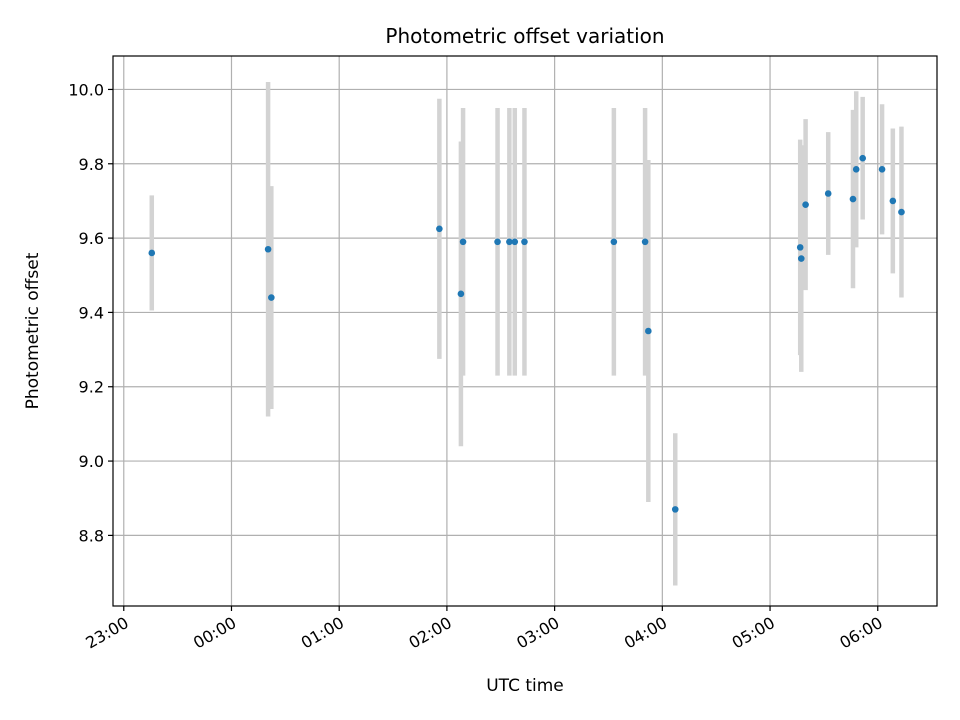 This screenshot has width=960, height=720. Describe the element at coordinates (86, 89) in the screenshot. I see `y-tick-label: 10.0` at that location.